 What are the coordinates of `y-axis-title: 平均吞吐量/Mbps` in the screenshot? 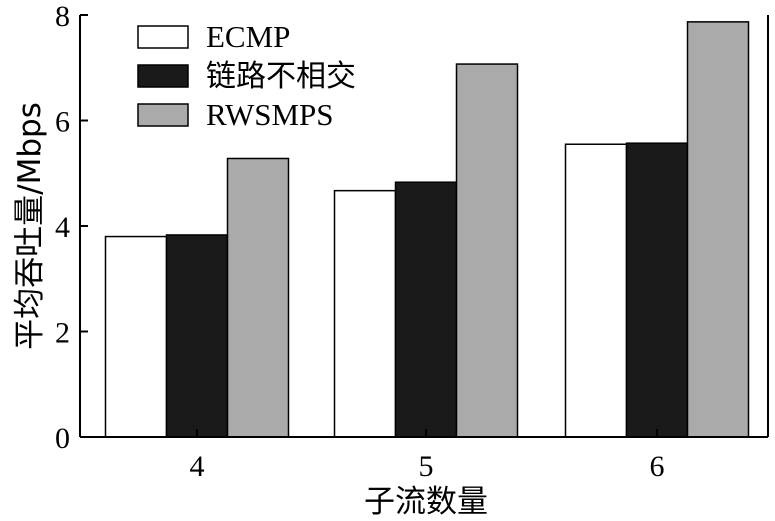 It's located at (30, 226).